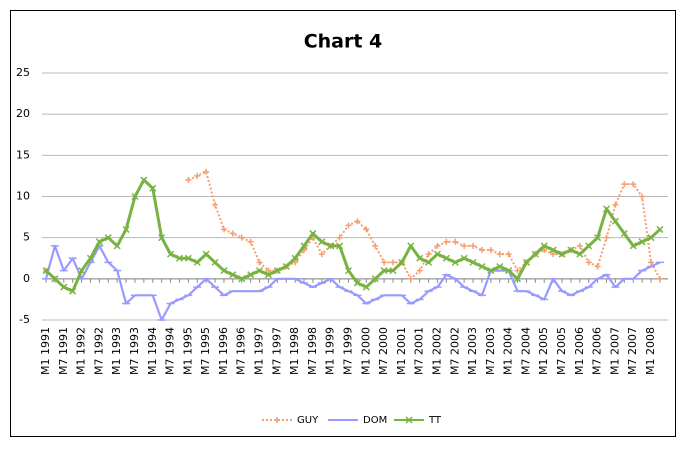 Image resolution: width=686 pixels, height=451 pixels. I want to click on x-tick-label: M7 2004, so click(525, 351).